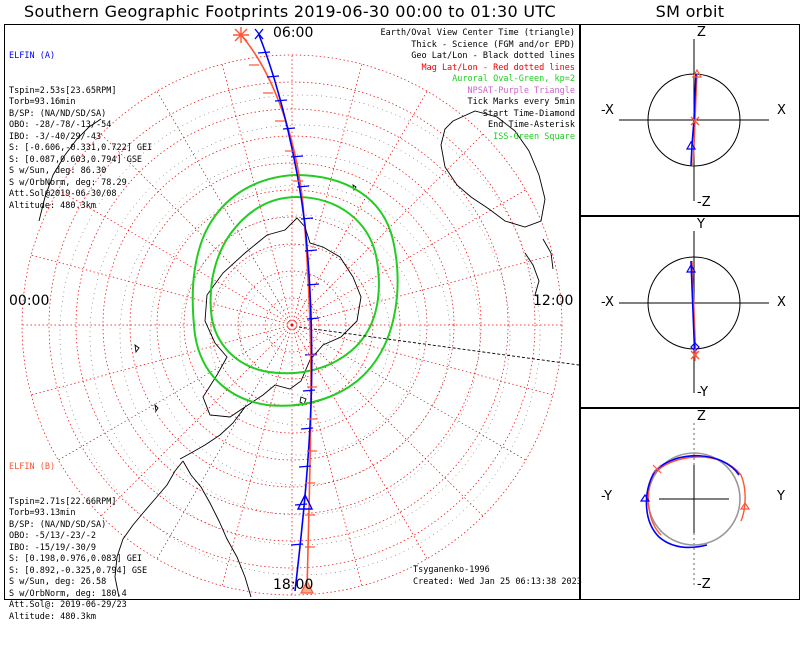 This screenshot has height=646, width=800. What do you see at coordinates (29, 301) in the screenshot?
I see `time-label-left: 00:00` at bounding box center [29, 301].